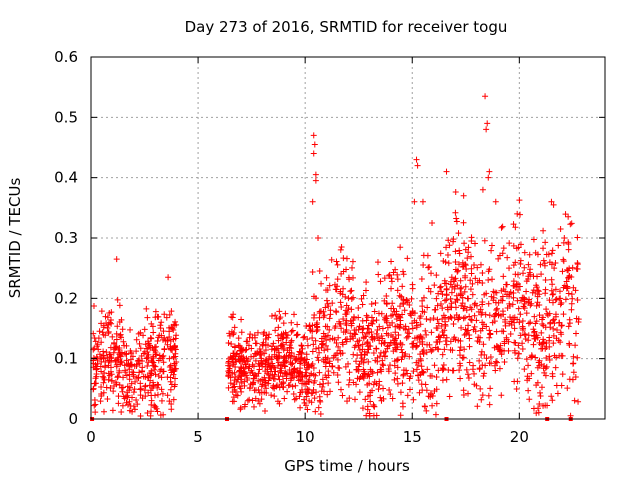 Image resolution: width=640 pixels, height=480 pixels. I want to click on y-tick-label: 0, so click(73, 419).